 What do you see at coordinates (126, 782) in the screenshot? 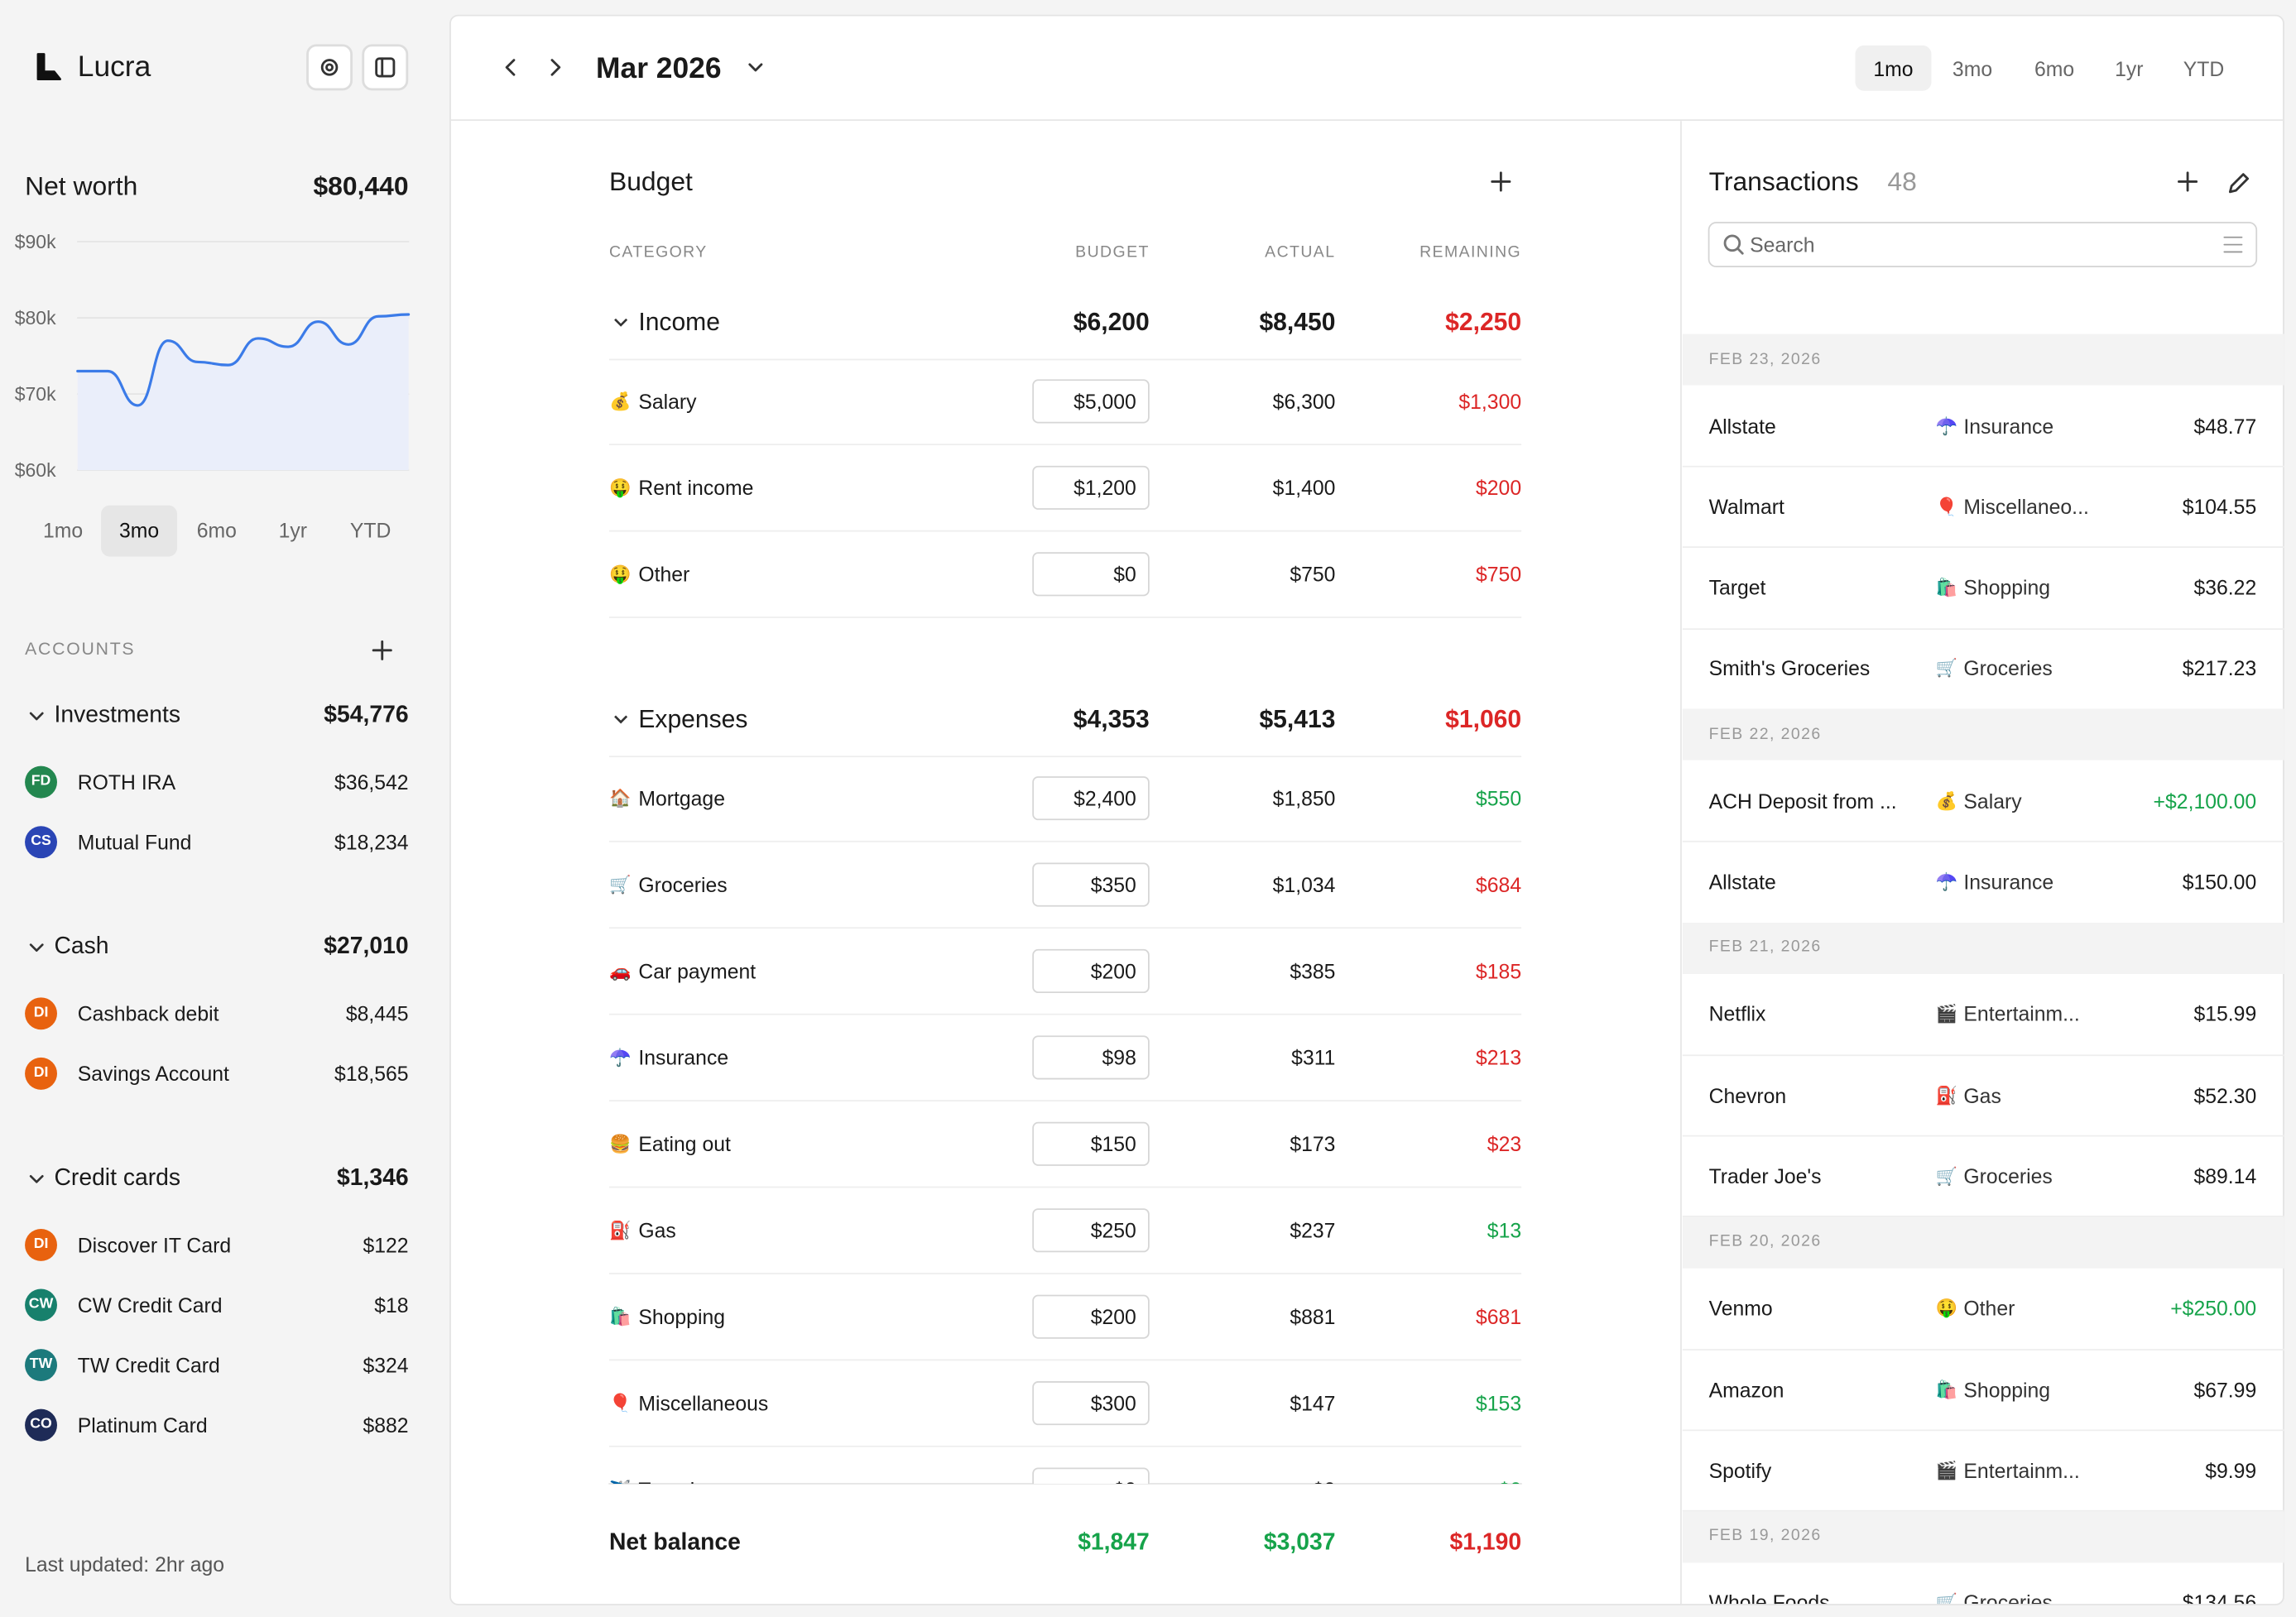
I see `account-name: ROTH IRA` at bounding box center [126, 782].